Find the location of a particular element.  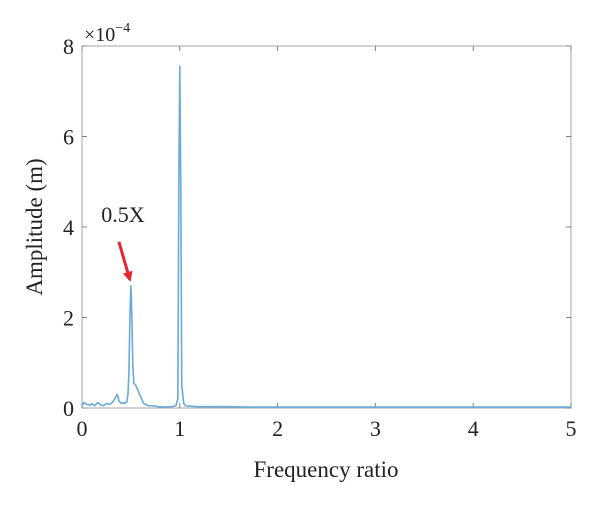

y-scale-factor: ×10⁻⁴ is located at coordinates (107, 33).